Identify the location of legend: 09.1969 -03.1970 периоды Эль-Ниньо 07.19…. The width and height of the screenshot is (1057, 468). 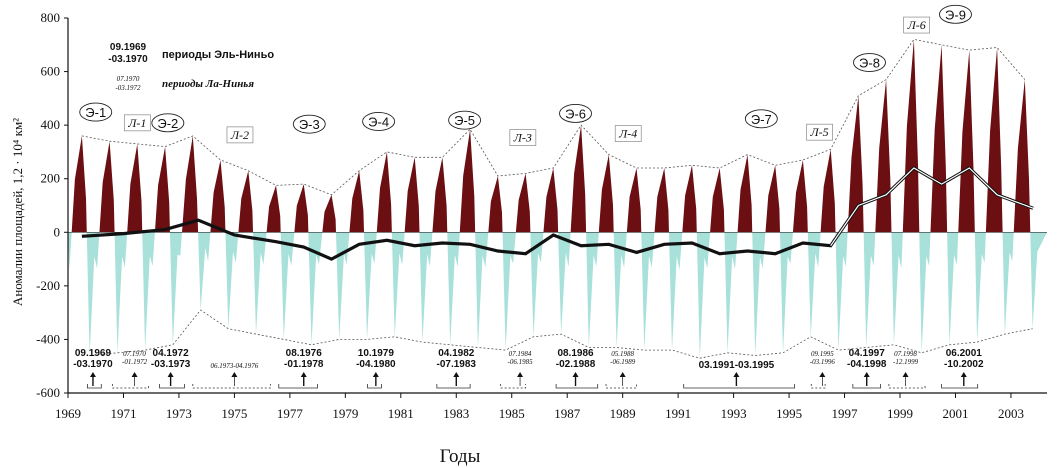
(191, 67).